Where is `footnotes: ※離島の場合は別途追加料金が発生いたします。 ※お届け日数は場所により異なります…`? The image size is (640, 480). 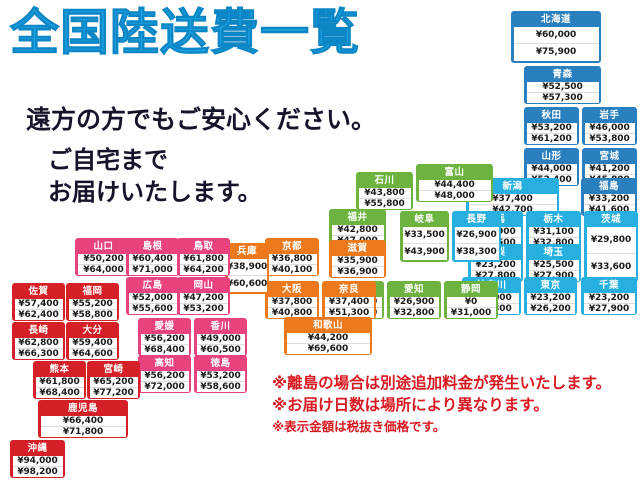
footnotes: ※離島の場合は別途追加料金が発生いたします。 ※お届け日数は場所により異なります… is located at coordinates (455, 404).